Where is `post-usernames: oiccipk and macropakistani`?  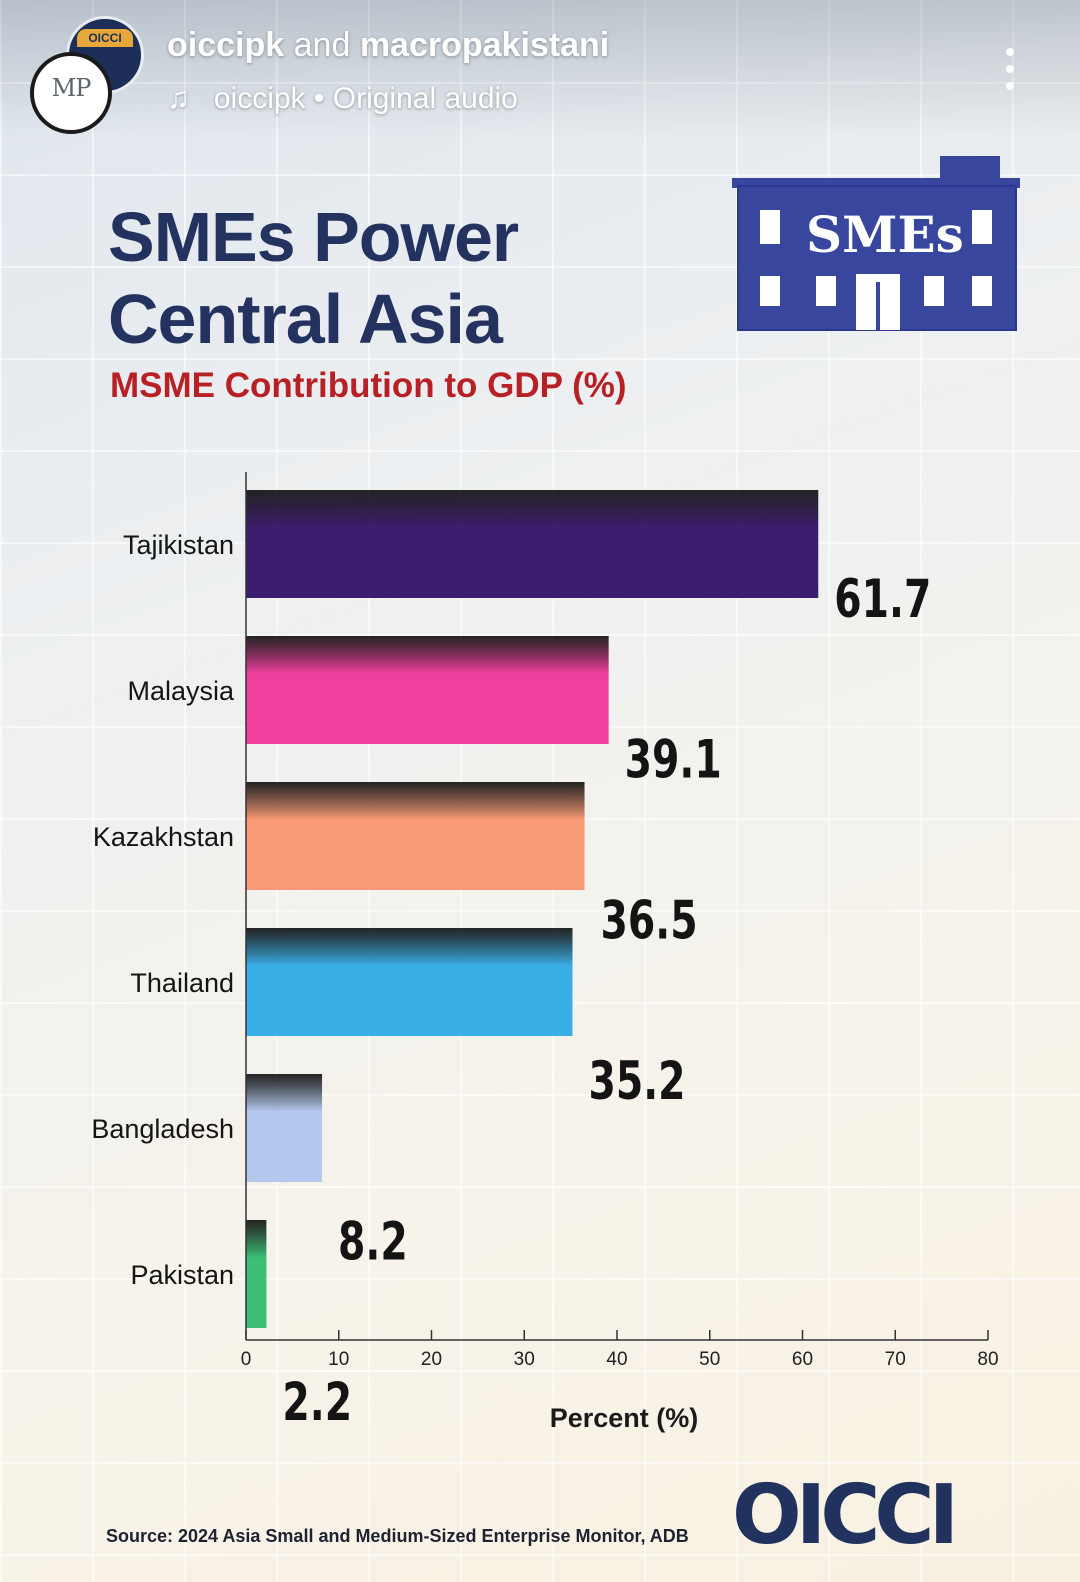
post-usernames: oiccipk and macropakistani is located at coordinates (388, 45).